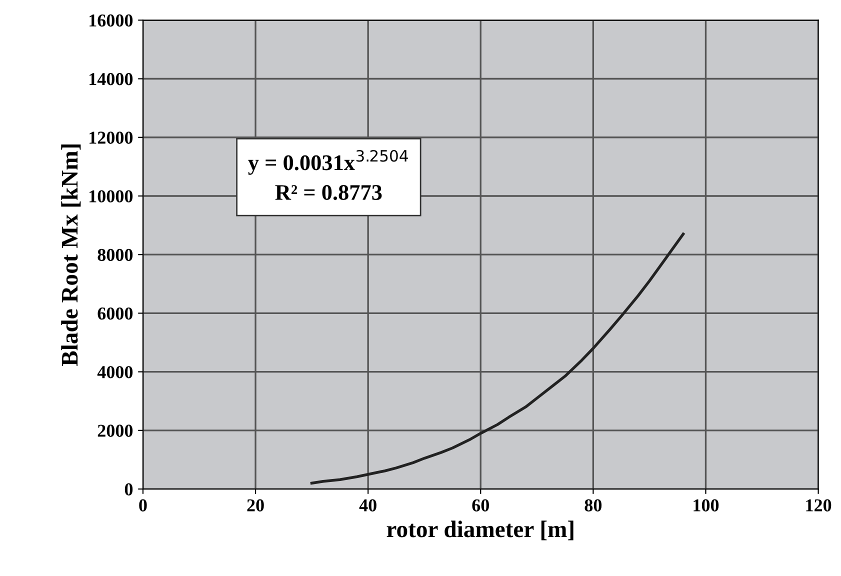  I want to click on y-tick-label: 16000, so click(111, 20).